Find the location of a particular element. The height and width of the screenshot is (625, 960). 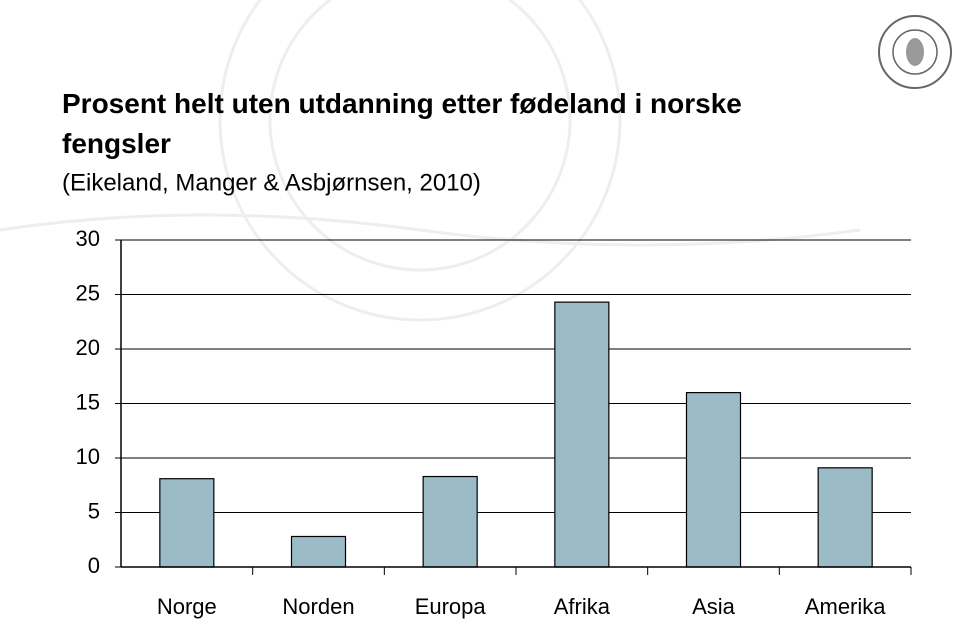

x-tick-label: Norge is located at coordinates (187, 606).